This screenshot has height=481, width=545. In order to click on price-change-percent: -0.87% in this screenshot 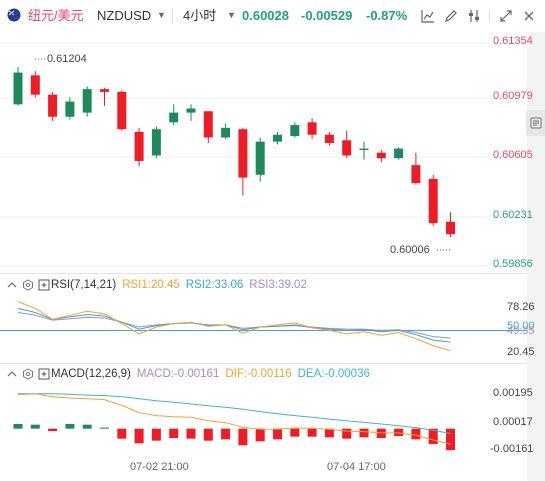, I will do `click(387, 15)`.